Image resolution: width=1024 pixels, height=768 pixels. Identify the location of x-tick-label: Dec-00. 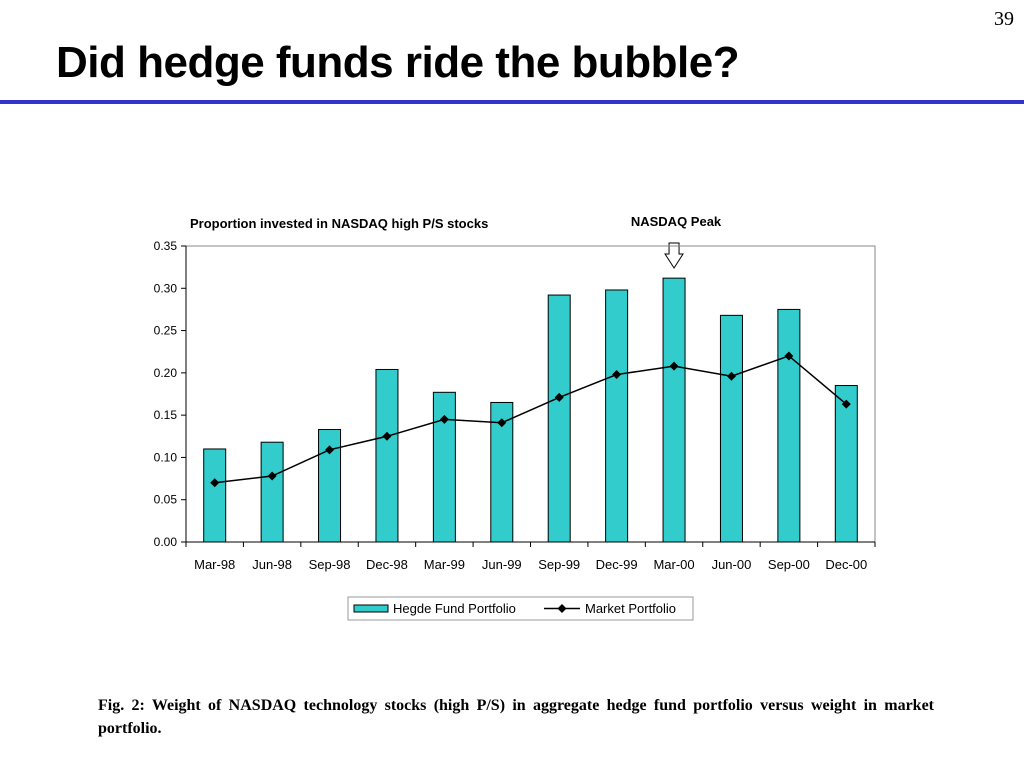
(846, 564).